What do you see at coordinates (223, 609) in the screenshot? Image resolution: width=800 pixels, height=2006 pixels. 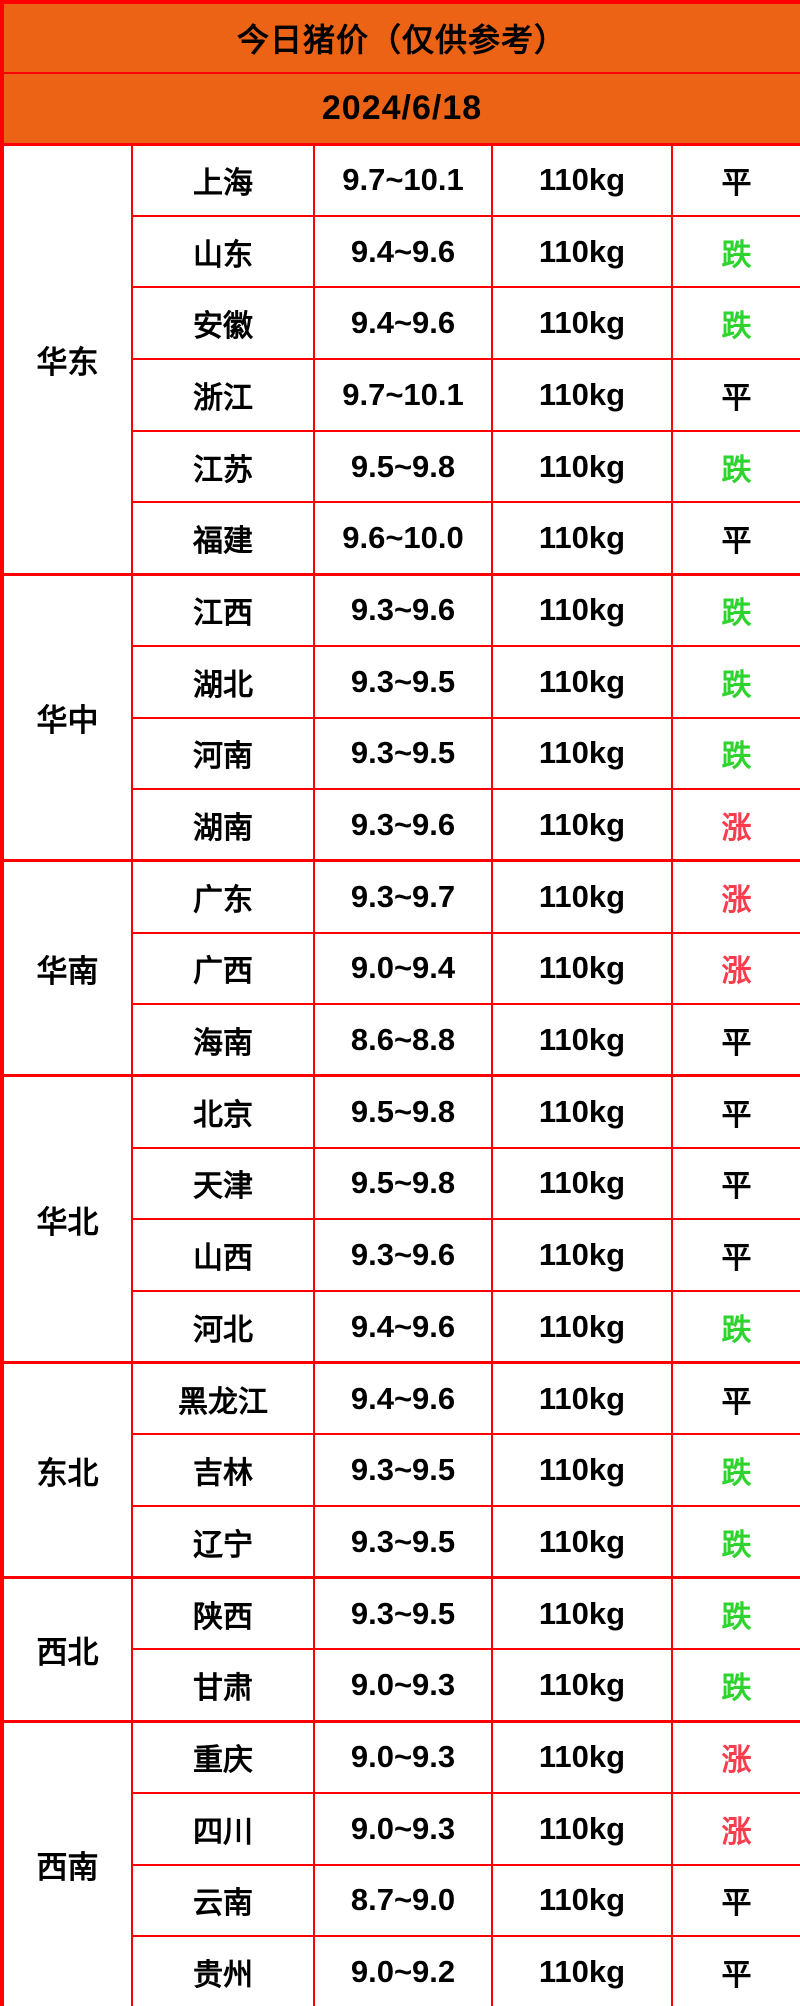 I see `province-cell: 江西` at bounding box center [223, 609].